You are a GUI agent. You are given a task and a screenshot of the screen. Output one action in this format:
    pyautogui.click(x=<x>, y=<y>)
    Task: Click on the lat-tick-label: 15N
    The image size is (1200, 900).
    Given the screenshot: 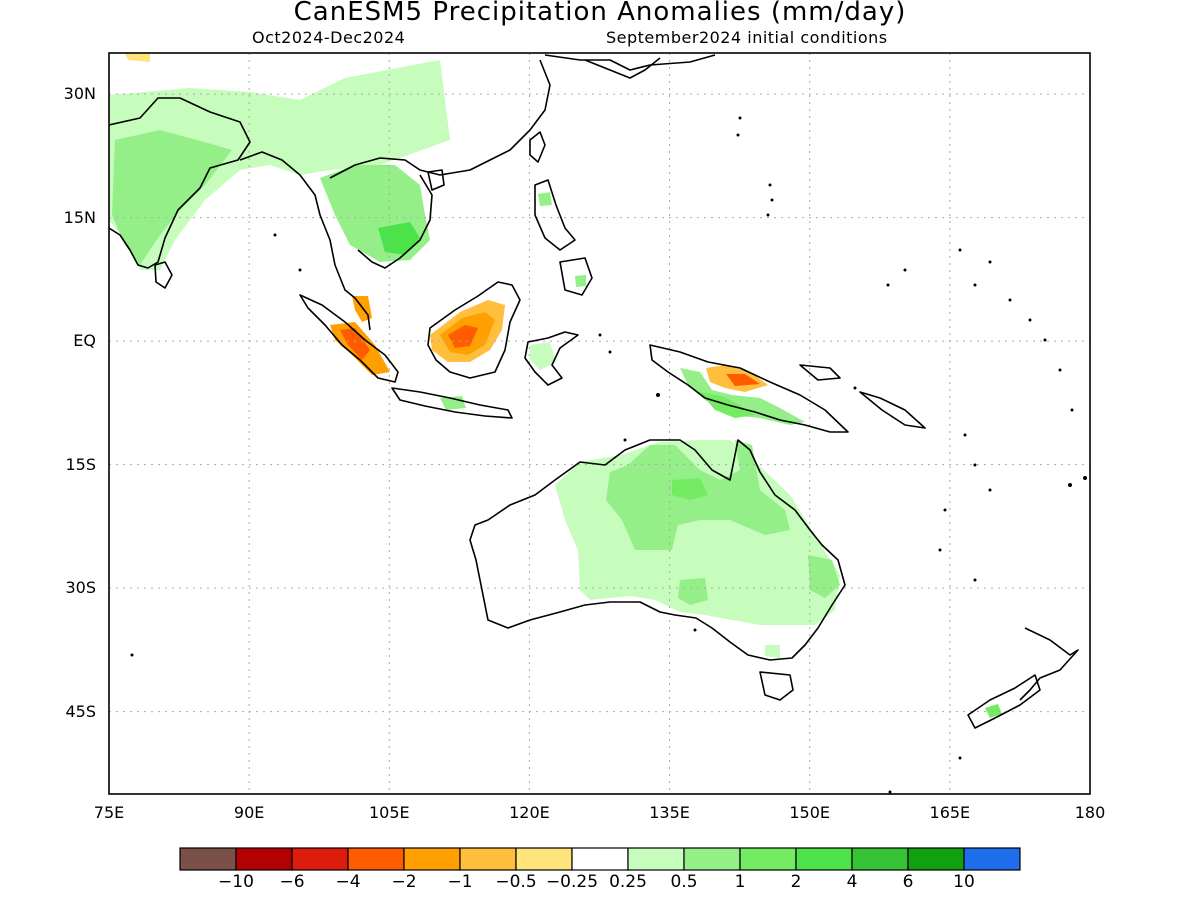 What is the action you would take?
    pyautogui.click(x=79, y=217)
    